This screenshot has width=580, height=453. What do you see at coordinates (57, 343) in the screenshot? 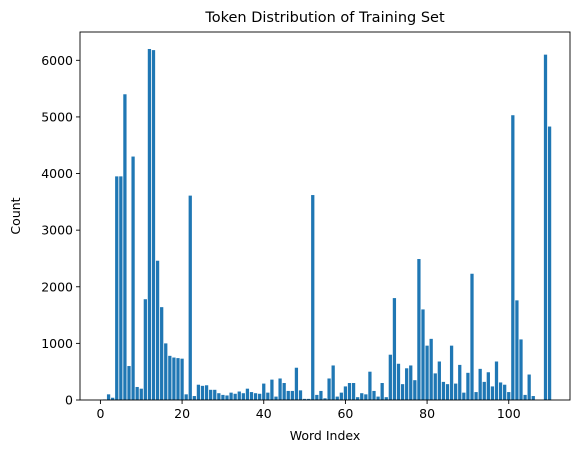
I see `y-tick-label: 1000` at bounding box center [57, 343].